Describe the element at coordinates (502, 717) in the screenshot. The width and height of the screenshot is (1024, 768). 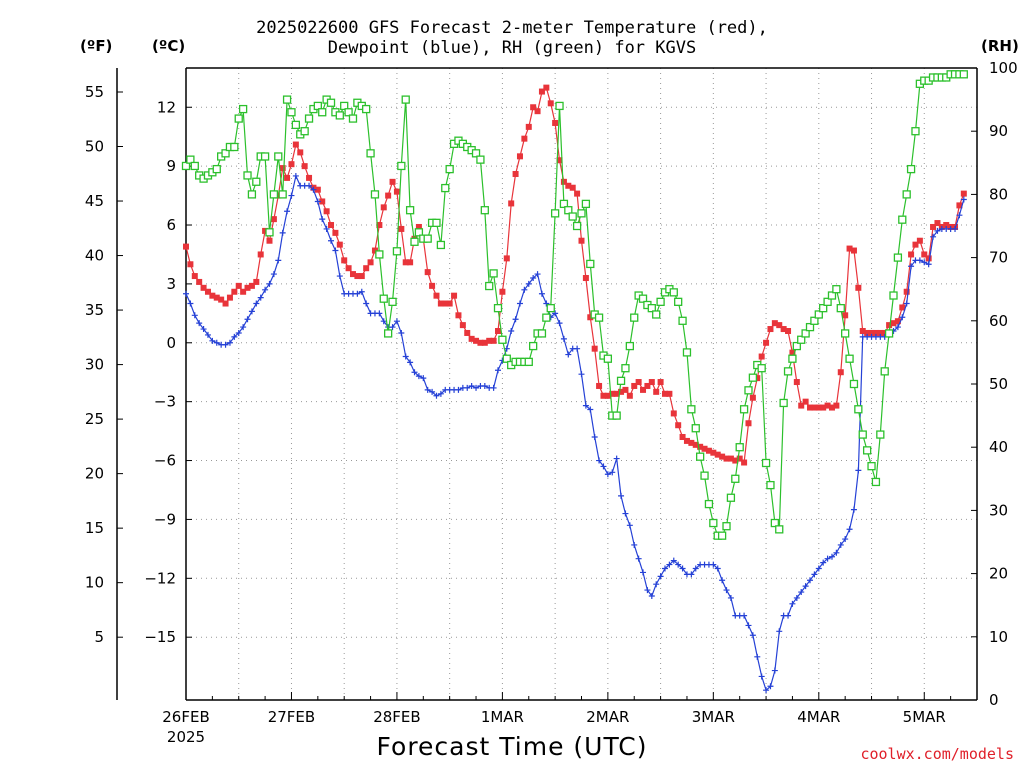
I see `x-tick-label: 1MAR` at that location.